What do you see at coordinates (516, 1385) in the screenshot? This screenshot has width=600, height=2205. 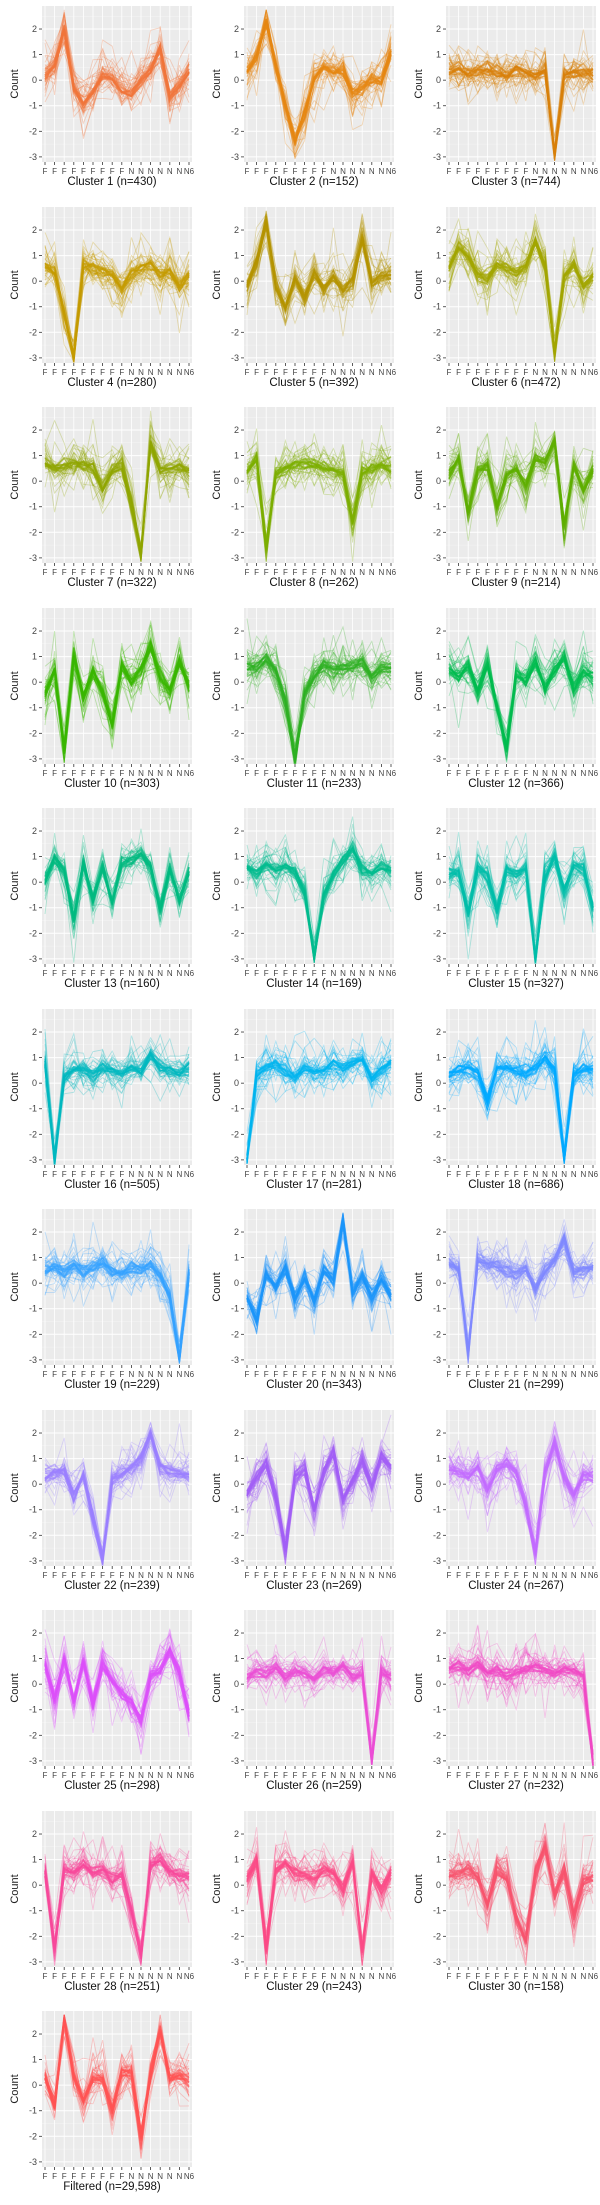 I see `panel-caption: Cluster 21 (n=299)` at bounding box center [516, 1385].